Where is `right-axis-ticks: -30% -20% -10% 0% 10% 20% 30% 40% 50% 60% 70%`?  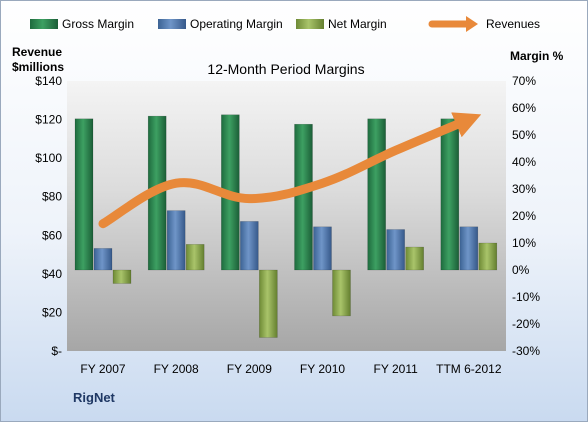 right-axis-ticks: -30% -20% -10% 0% 10% 20% 30% 40% 50% 60% 70% is located at coordinates (526, 216).